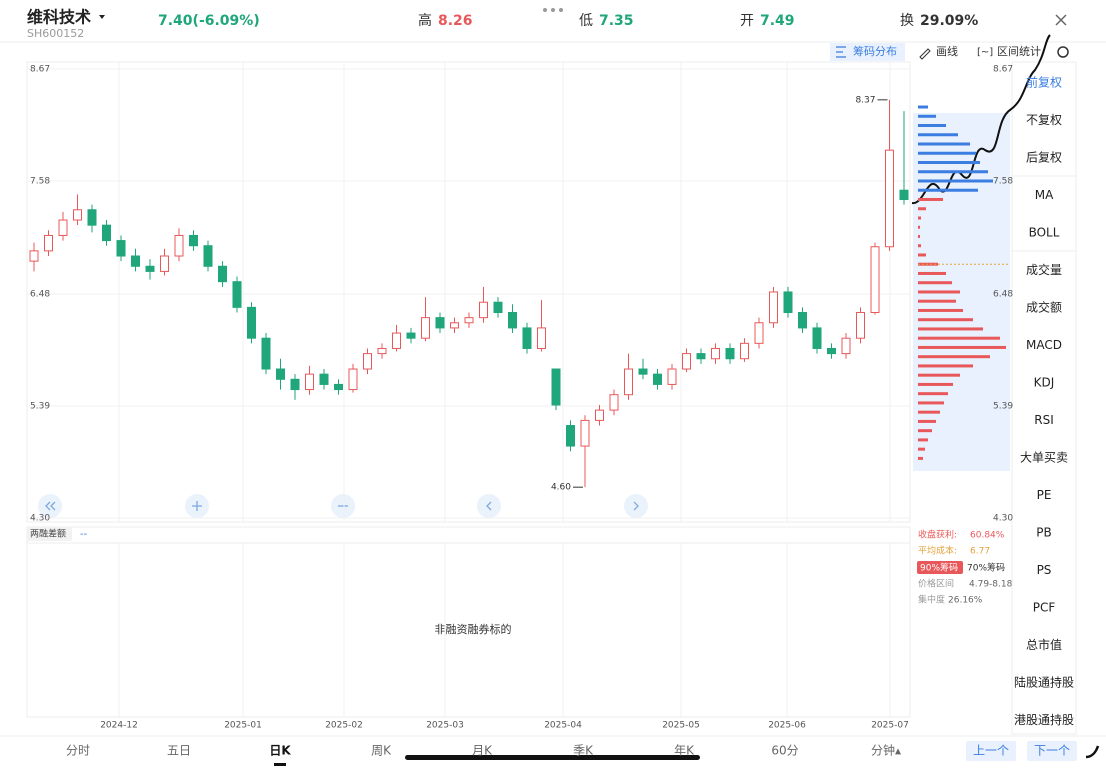 This screenshot has height=768, width=1106. Describe the element at coordinates (59, 17) in the screenshot. I see `stock-name: 维科技术` at that location.